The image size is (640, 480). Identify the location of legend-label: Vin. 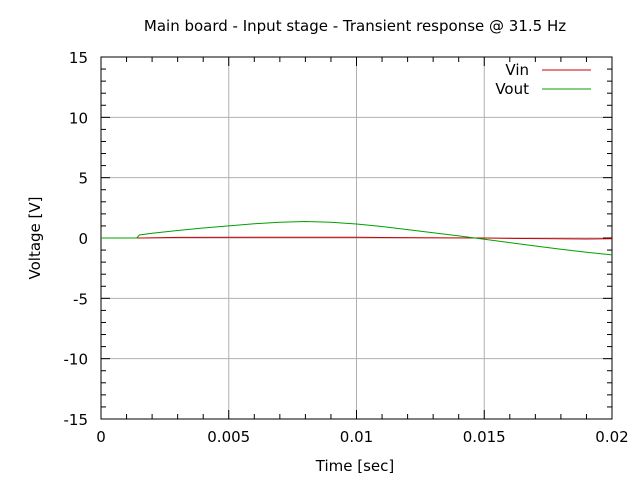
(517, 70).